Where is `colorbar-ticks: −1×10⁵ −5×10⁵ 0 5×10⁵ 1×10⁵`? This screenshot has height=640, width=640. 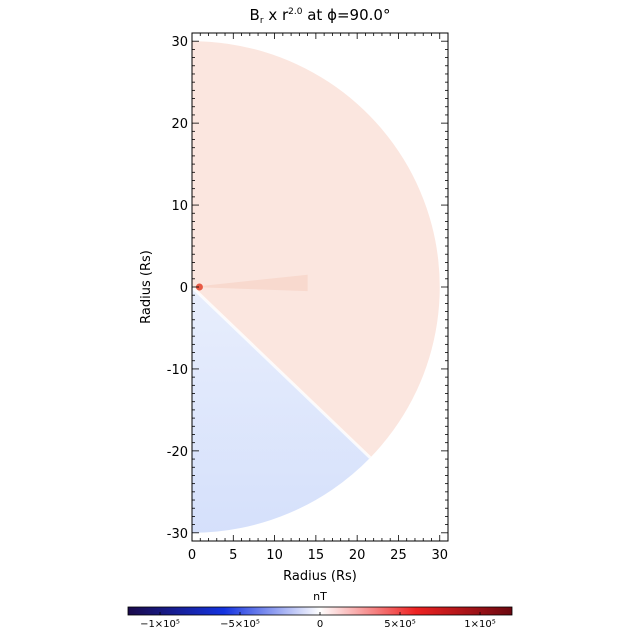
colorbar-ticks: −1×10⁵ −5×10⁵ 0 5×10⁵ 1×10⁵ is located at coordinates (318, 621).